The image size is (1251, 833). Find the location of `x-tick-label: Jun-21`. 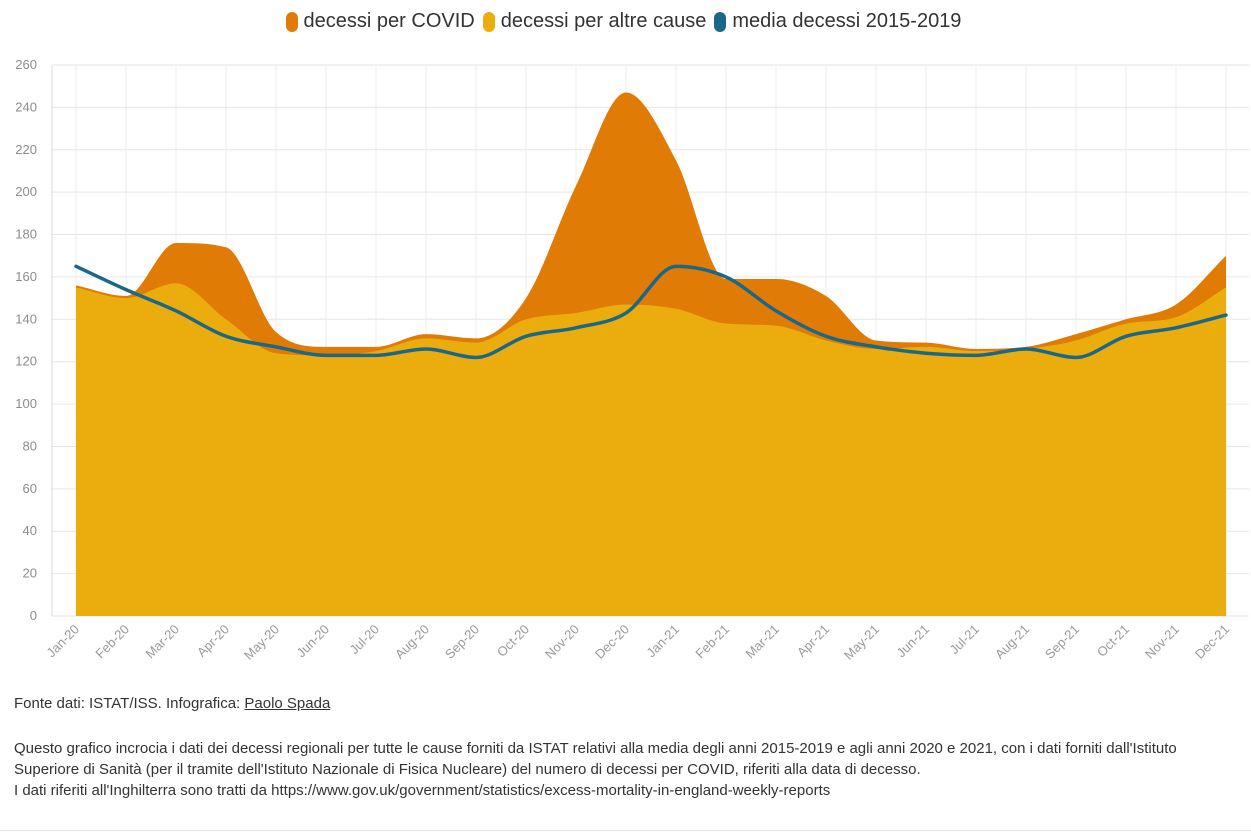

x-tick-label: Jun-21 is located at coordinates (912, 641).